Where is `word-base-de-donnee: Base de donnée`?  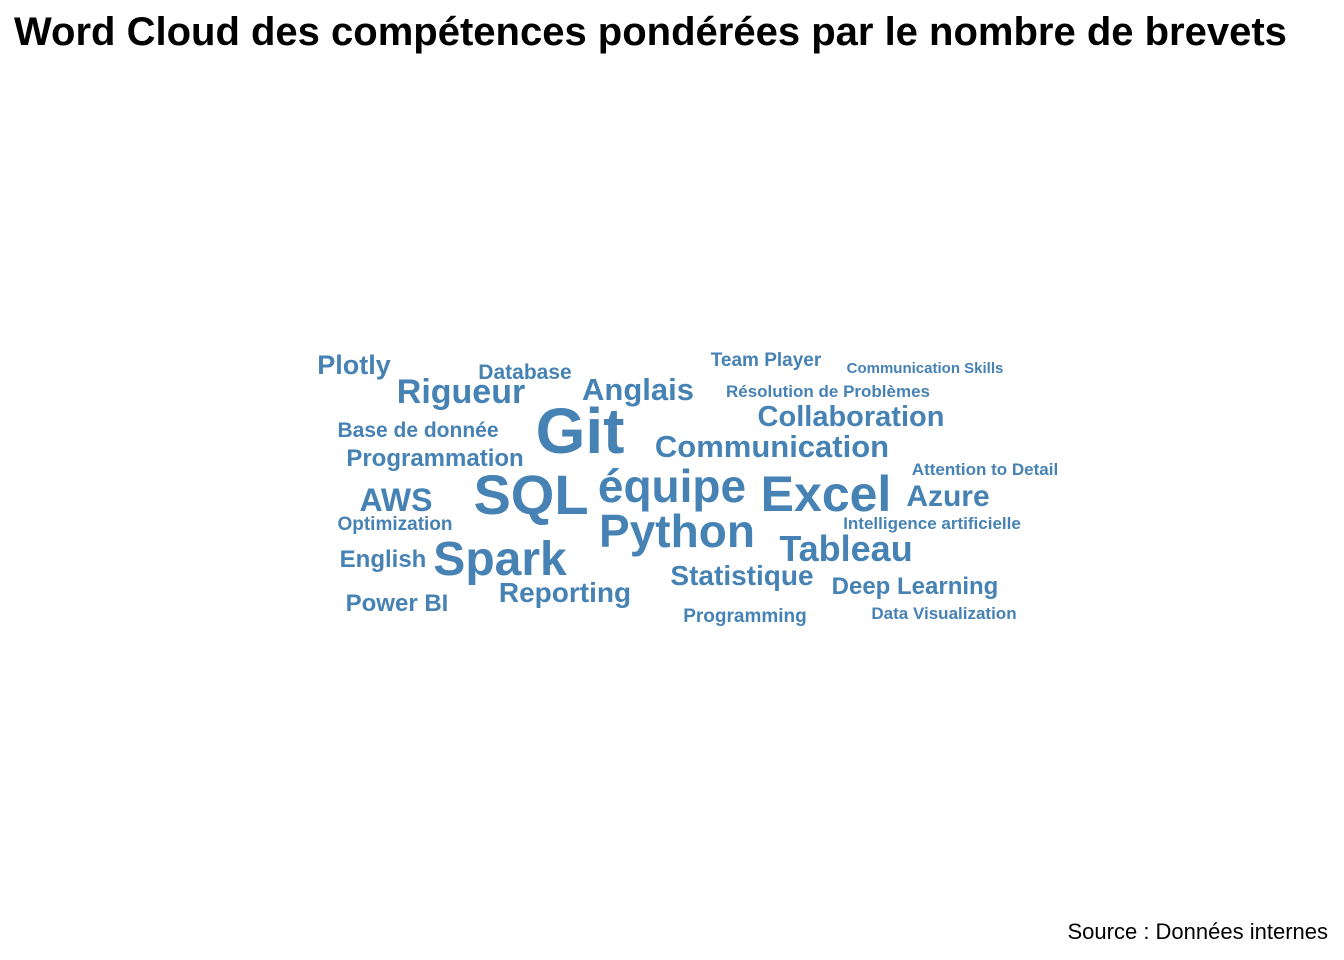 word-base-de-donnee: Base de donnée is located at coordinates (417, 430).